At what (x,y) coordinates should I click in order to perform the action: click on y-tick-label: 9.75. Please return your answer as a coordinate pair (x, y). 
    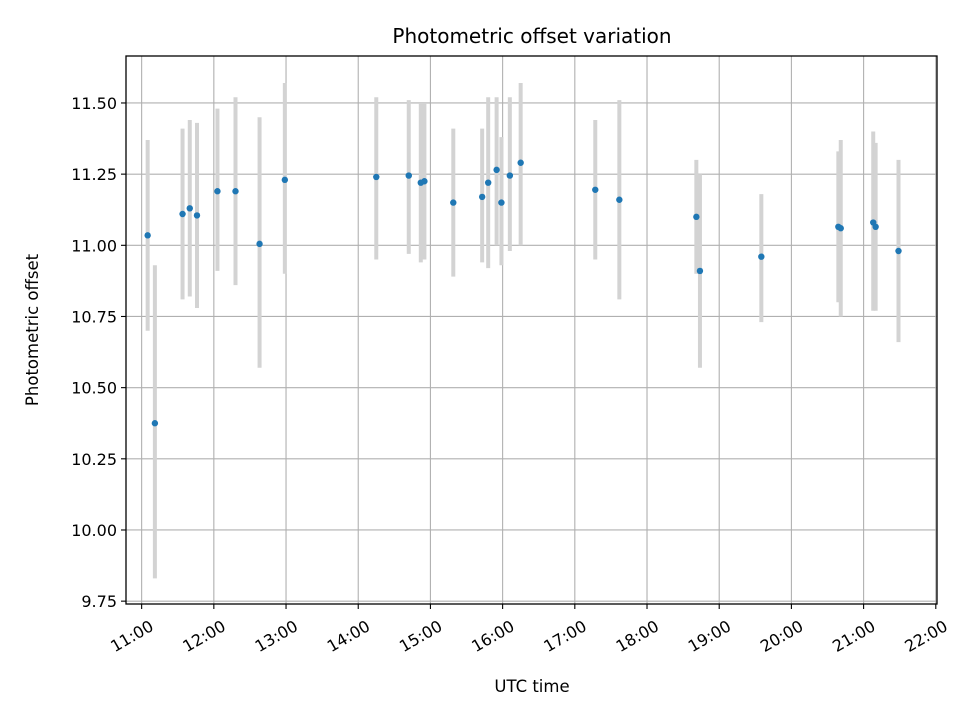
    Looking at the image, I should click on (99, 601).